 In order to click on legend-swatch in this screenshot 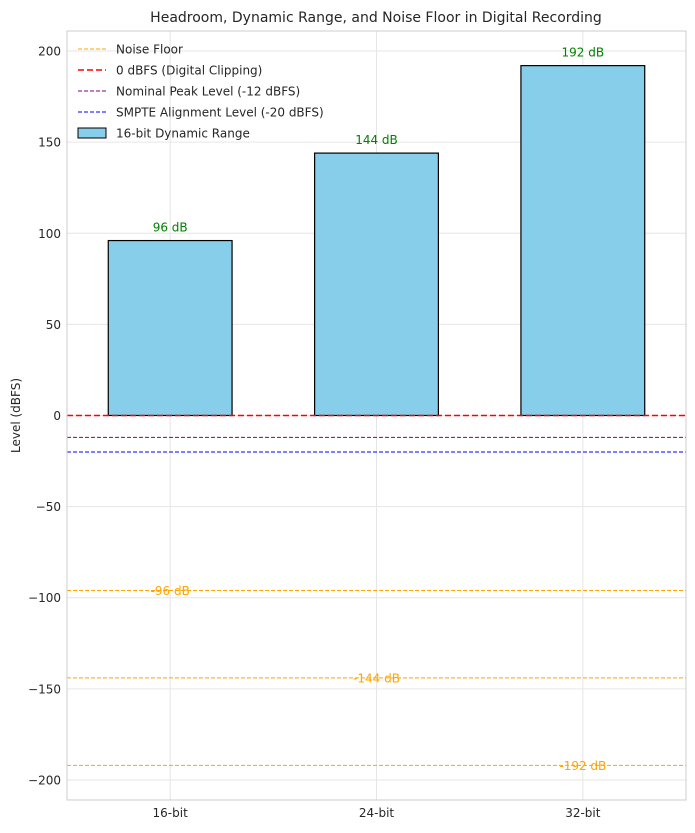, I will do `click(92, 133)`.